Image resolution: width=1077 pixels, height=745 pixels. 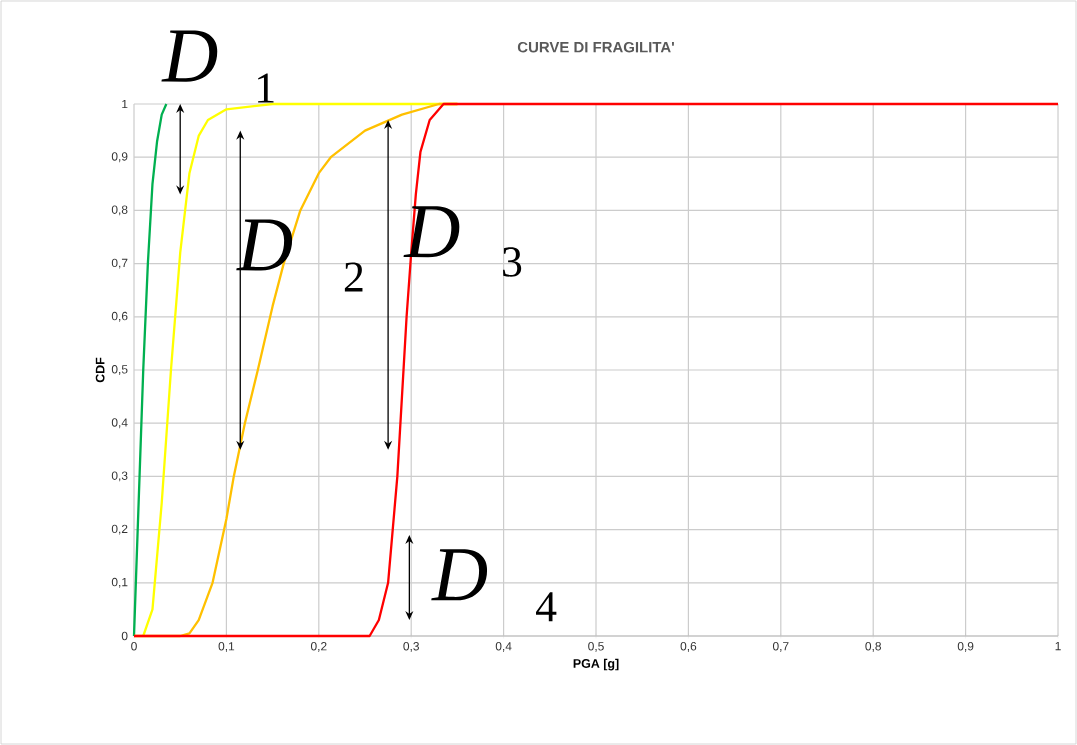 What do you see at coordinates (688, 647) in the screenshot?
I see `x-tick-label: 0,6` at bounding box center [688, 647].